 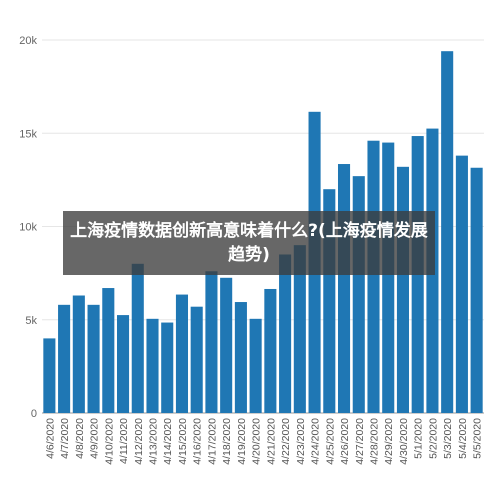 What do you see at coordinates (255, 365) in the screenshot?
I see `bar-4/20/2020` at bounding box center [255, 365].